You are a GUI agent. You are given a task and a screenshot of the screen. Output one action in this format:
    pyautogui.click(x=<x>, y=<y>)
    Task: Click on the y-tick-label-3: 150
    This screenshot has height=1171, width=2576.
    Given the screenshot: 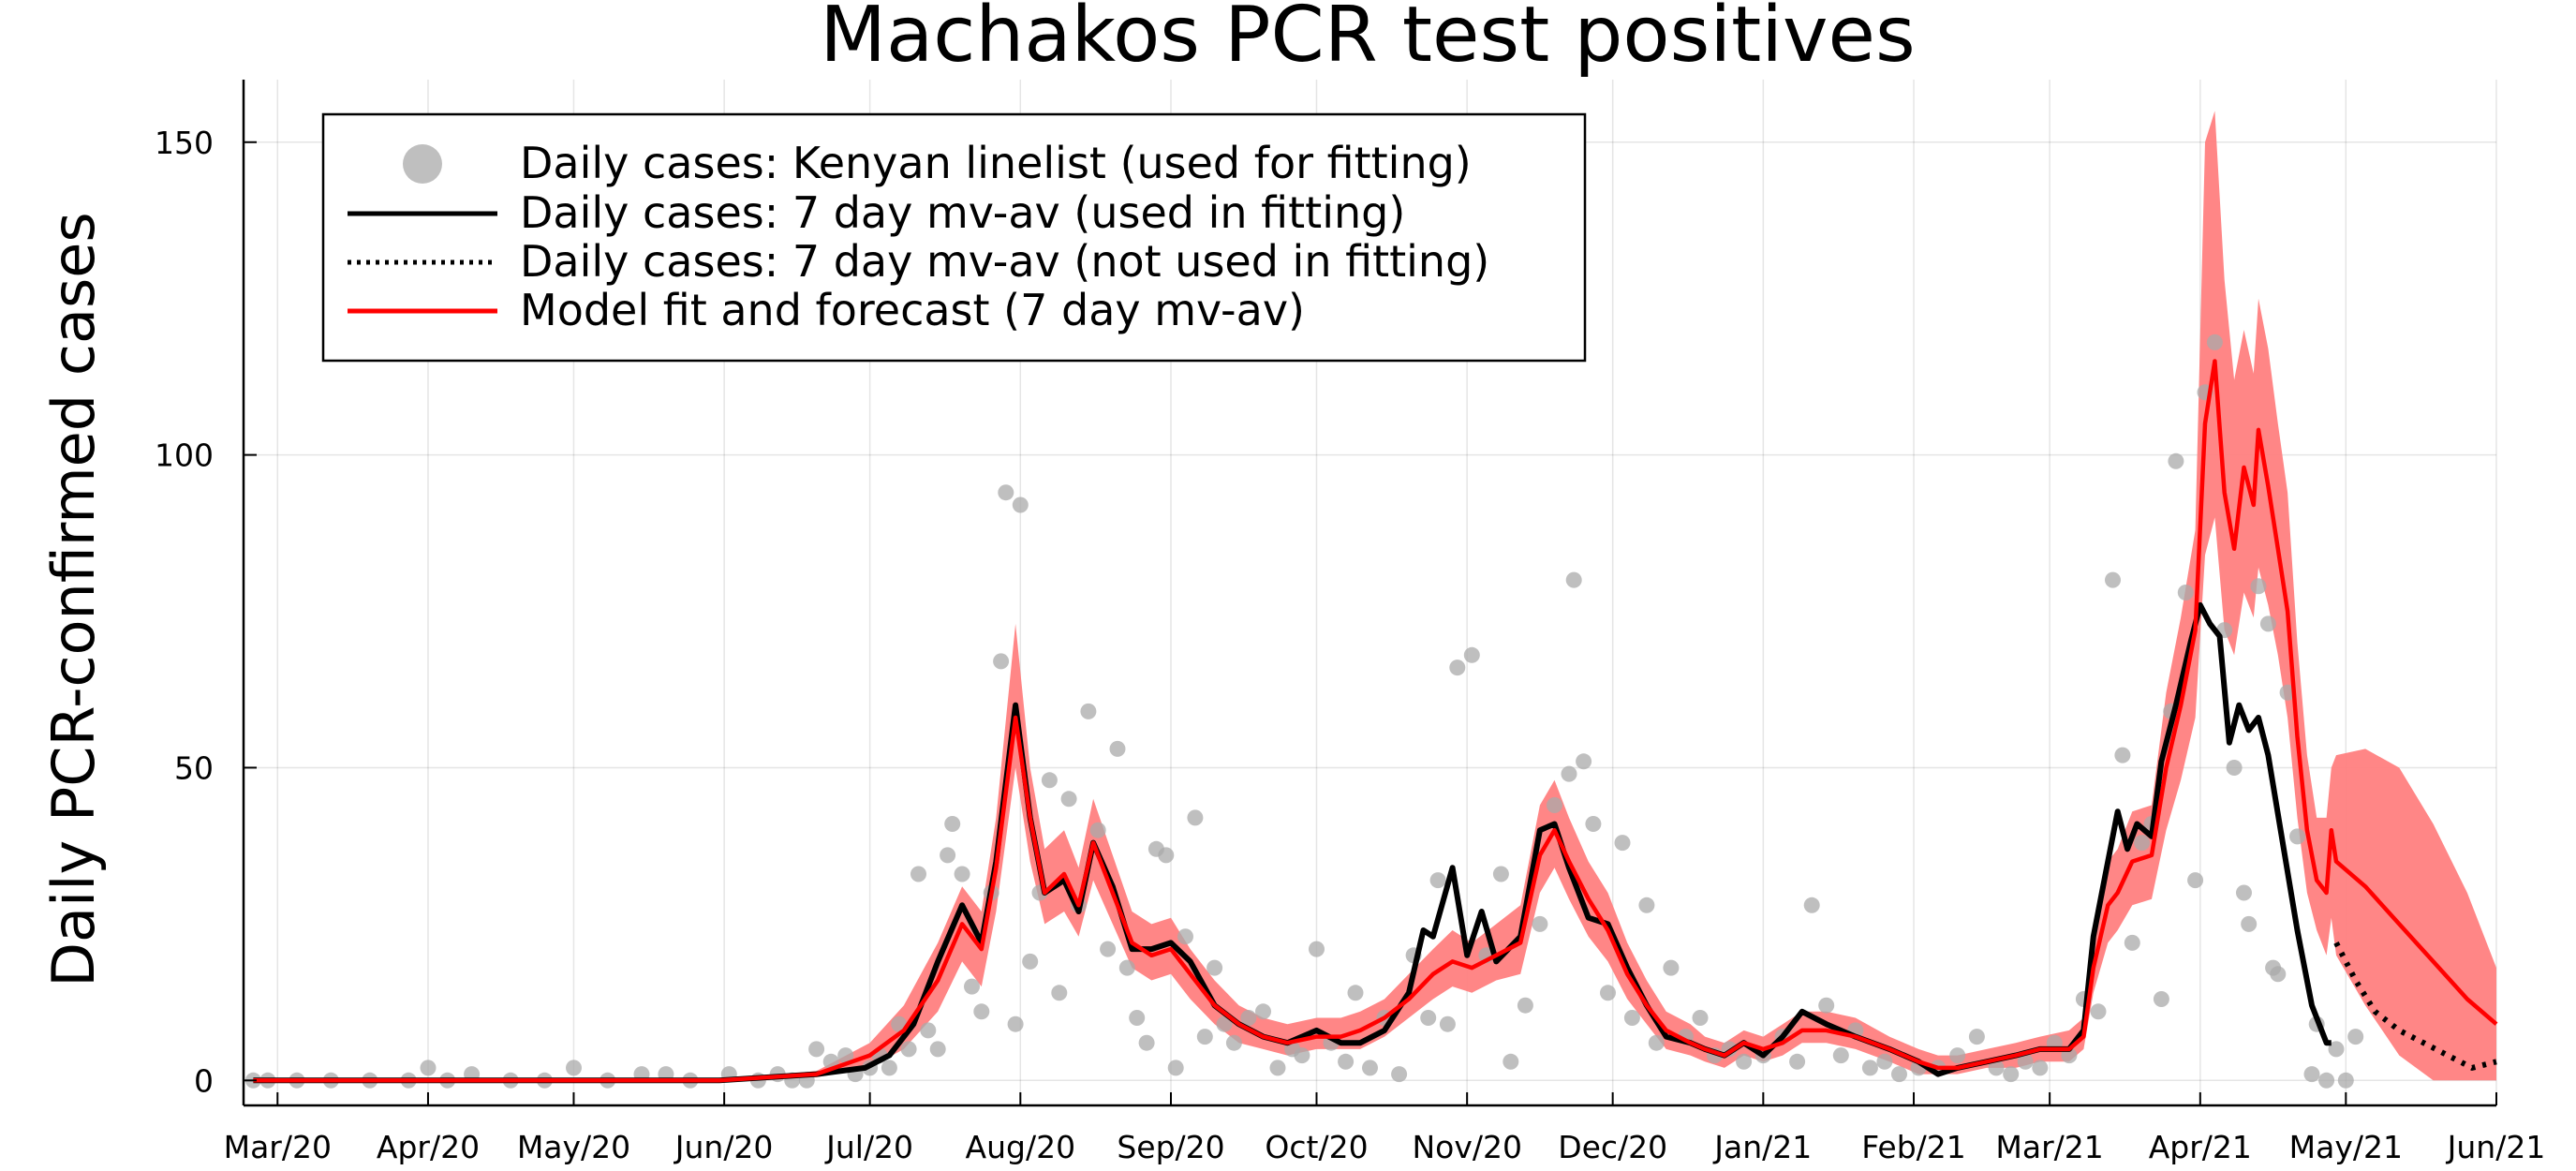 What is the action you would take?
    pyautogui.click(x=184, y=143)
    